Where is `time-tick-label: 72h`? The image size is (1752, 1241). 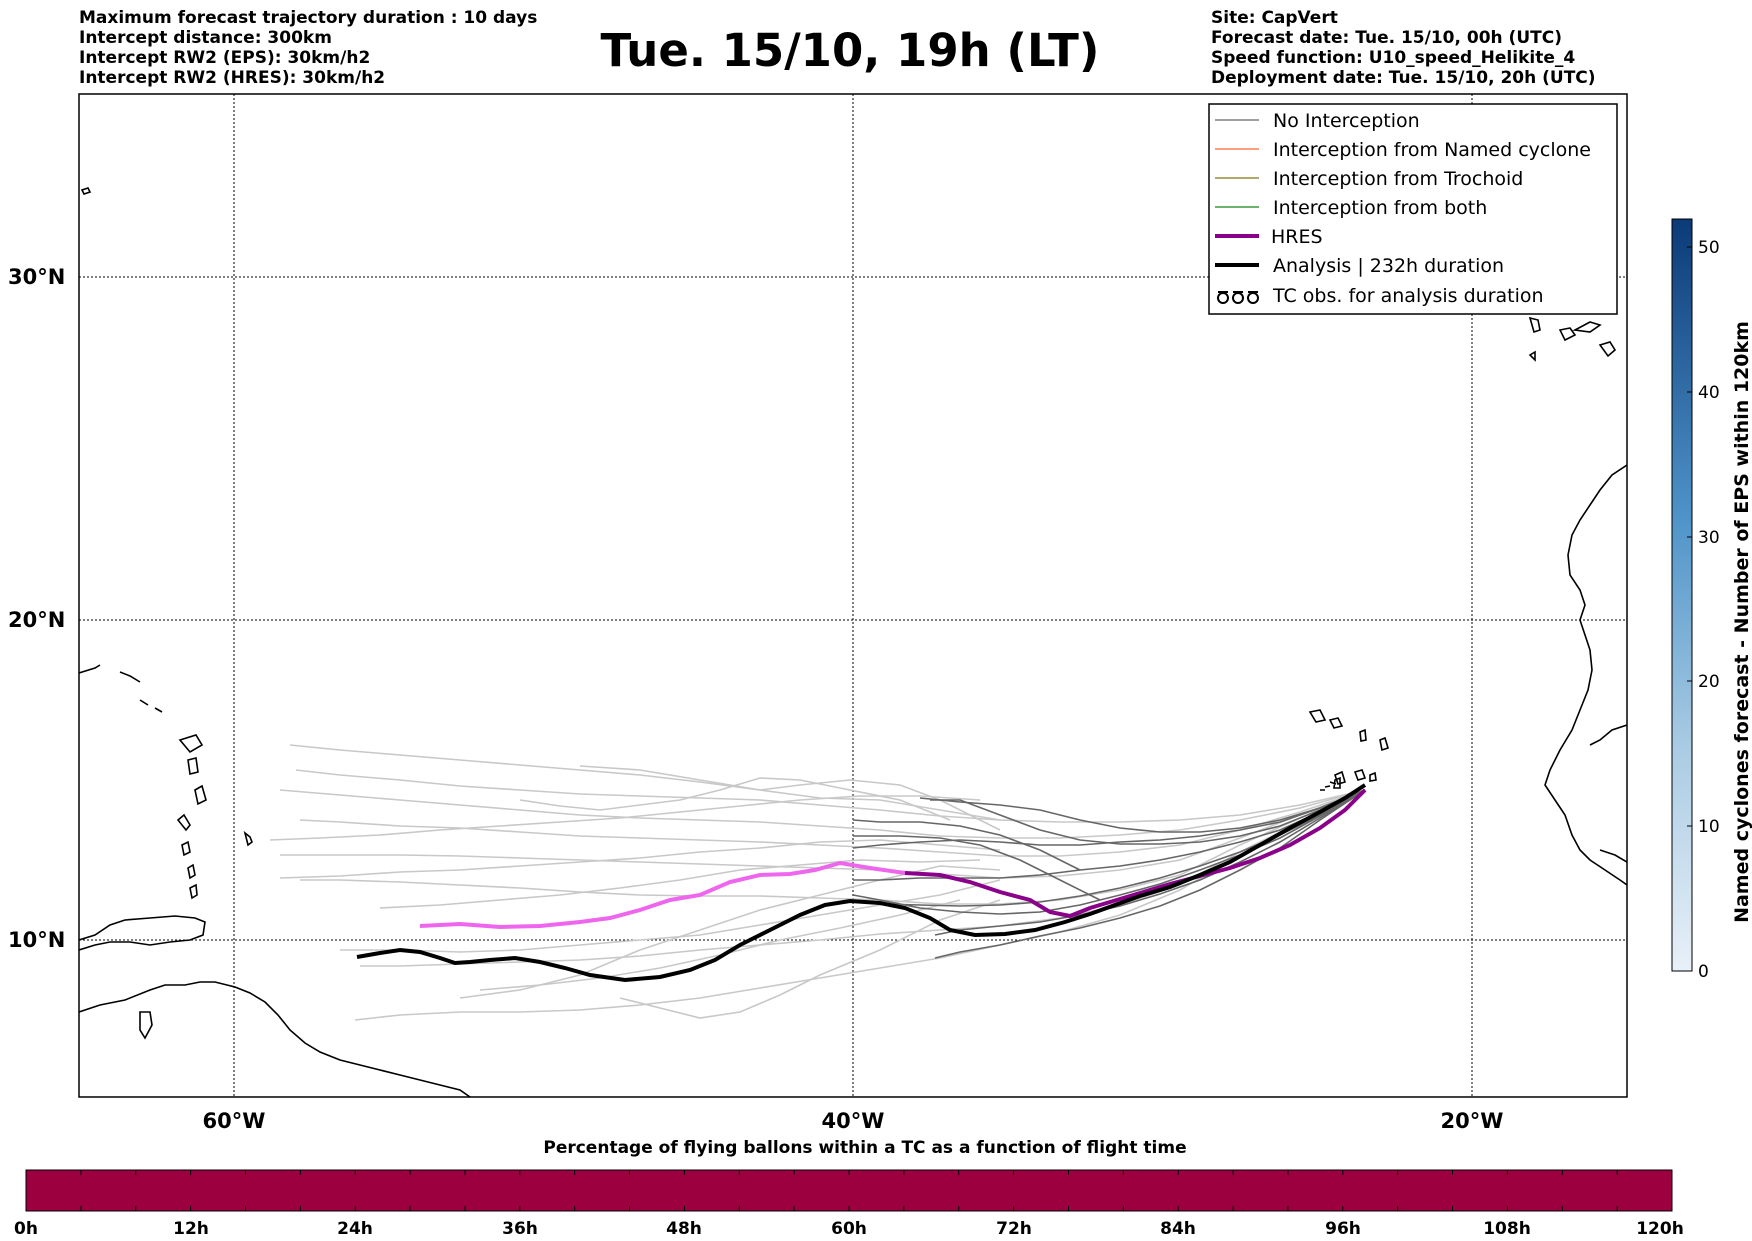
time-tick-label: 72h is located at coordinates (1014, 1229).